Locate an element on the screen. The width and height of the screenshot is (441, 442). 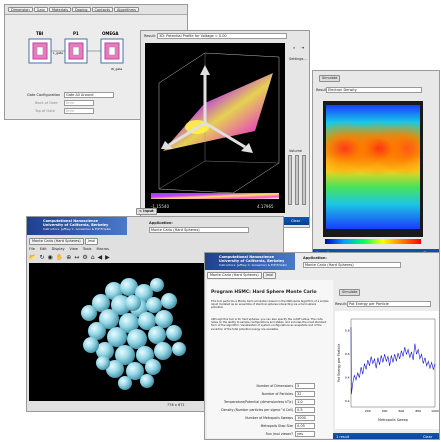
omega-gate-diagram is located at coordinates (112, 51).